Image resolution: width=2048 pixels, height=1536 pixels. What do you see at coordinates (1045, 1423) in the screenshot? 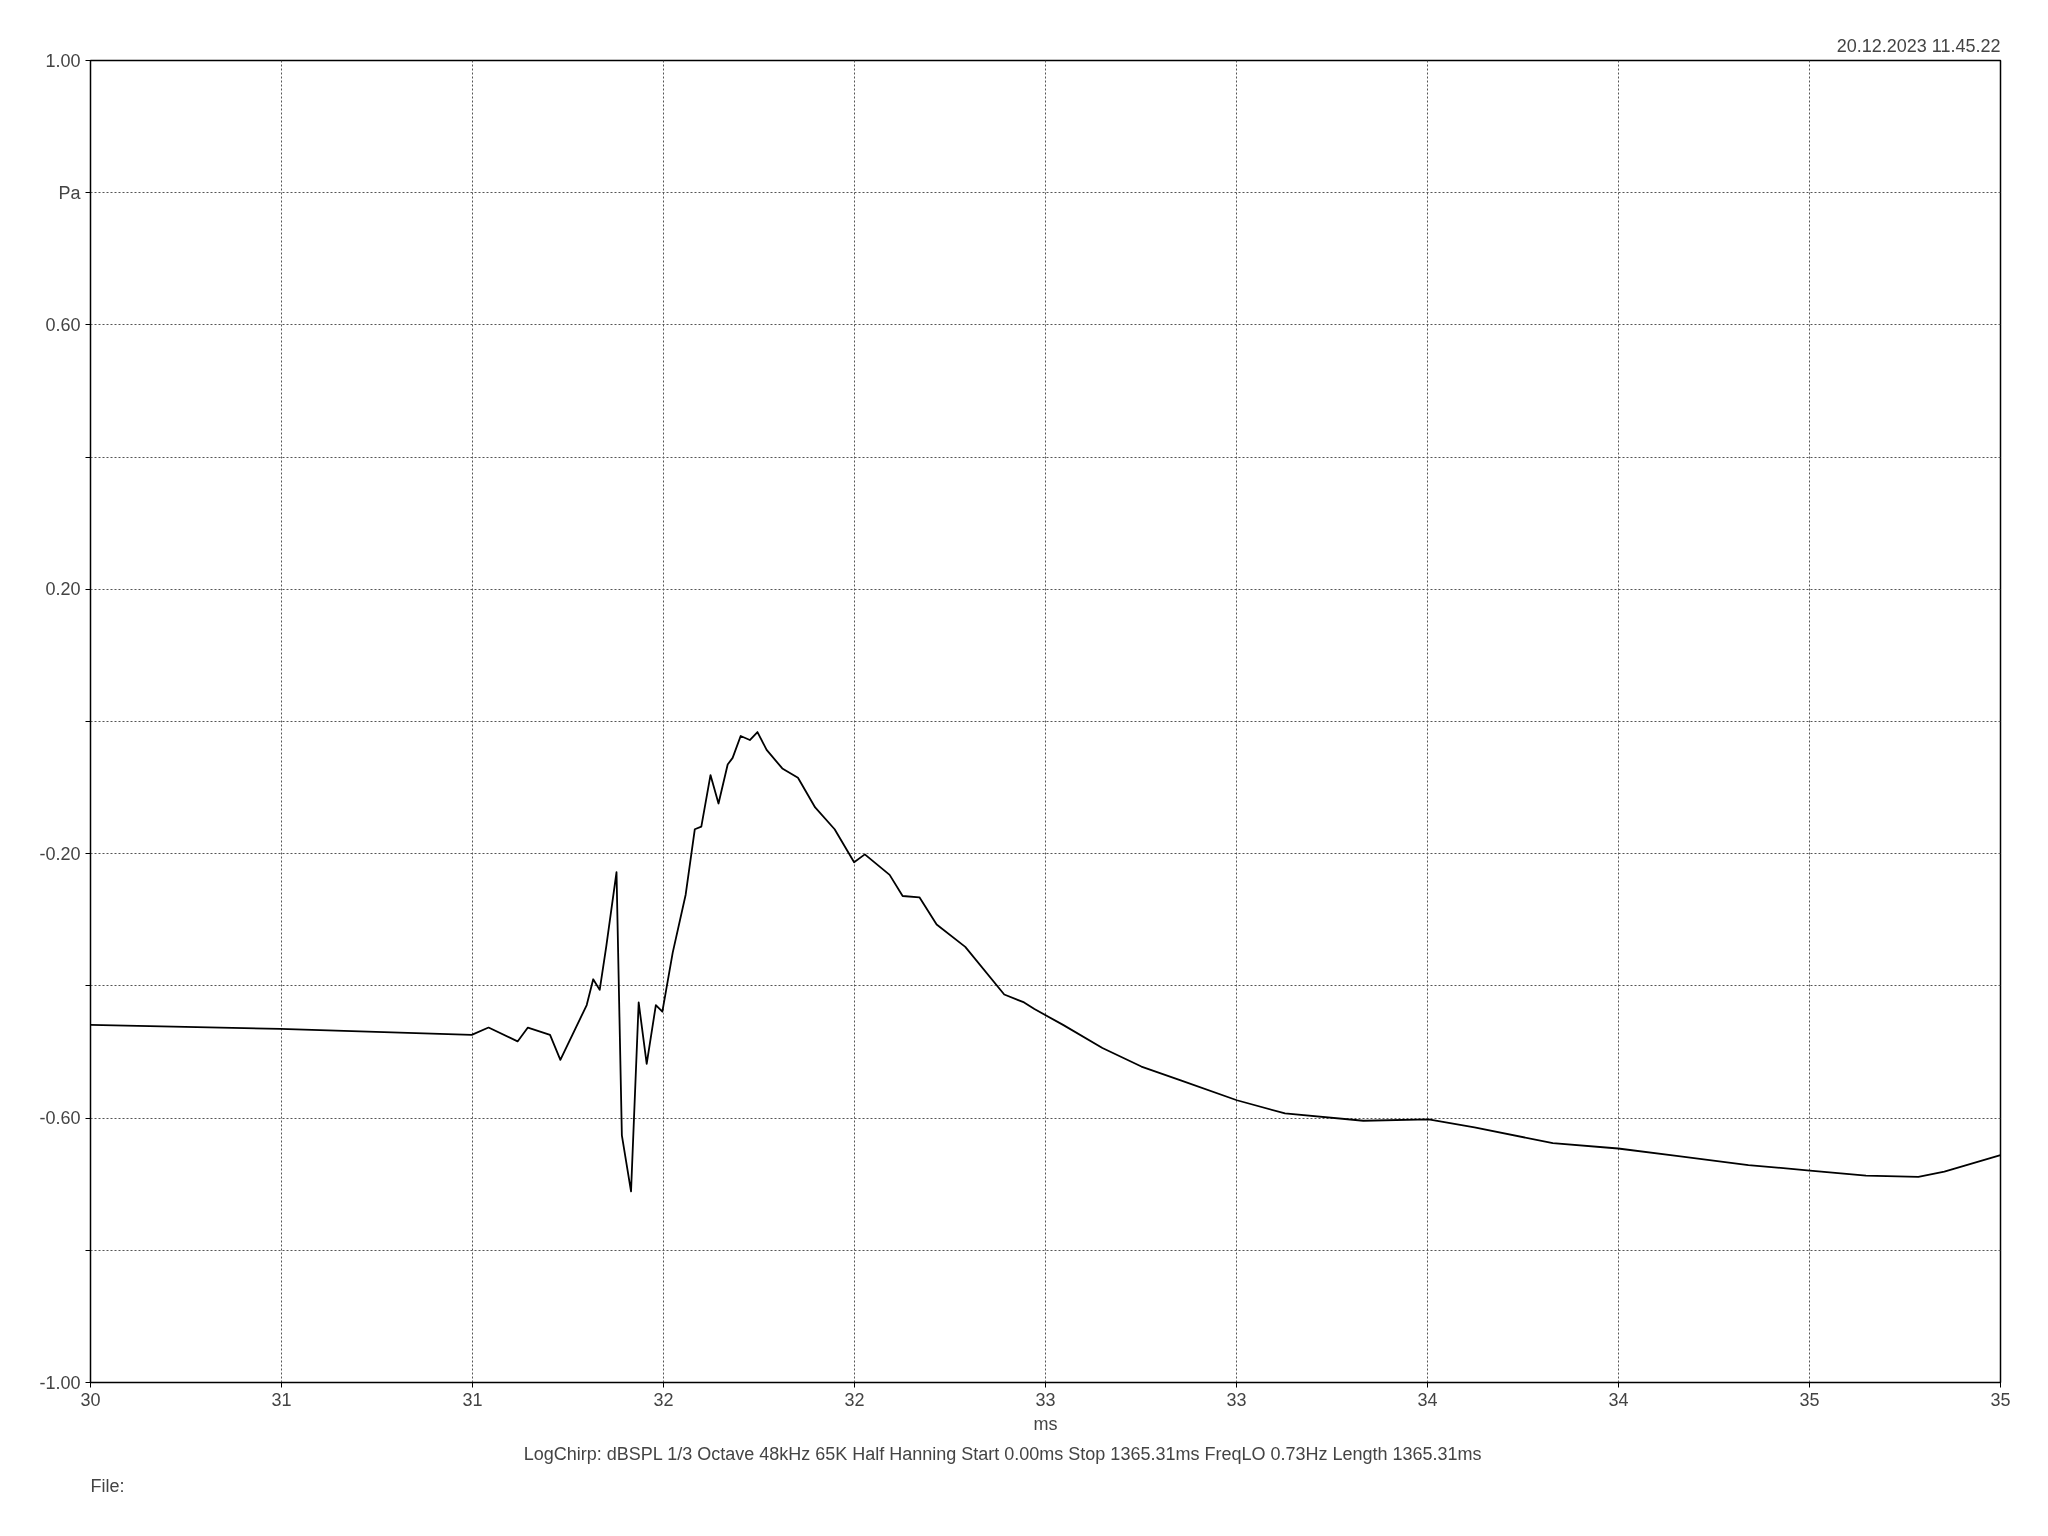
I see `x-axis-title: ms` at bounding box center [1045, 1423].